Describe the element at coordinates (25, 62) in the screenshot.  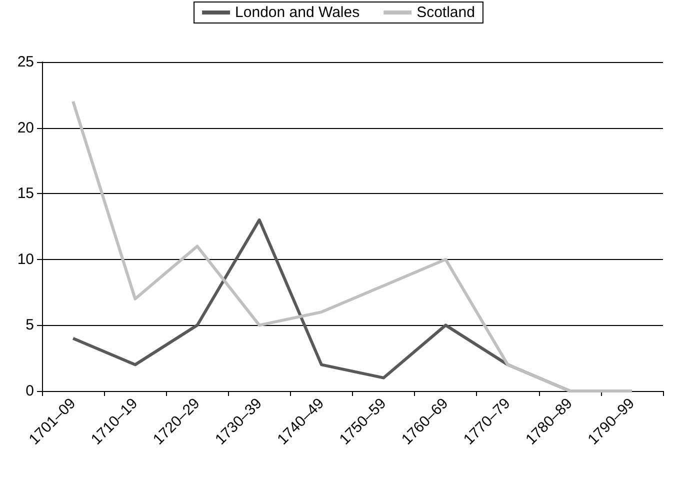
I see `y-tick-label: 25` at that location.